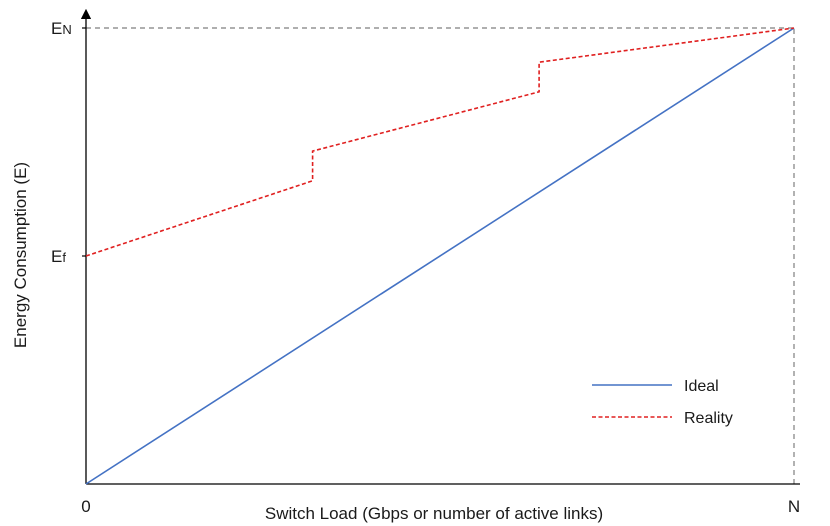 This screenshot has height=526, width=830. Describe the element at coordinates (85, 506) in the screenshot. I see `x-tick-label: 0` at that location.